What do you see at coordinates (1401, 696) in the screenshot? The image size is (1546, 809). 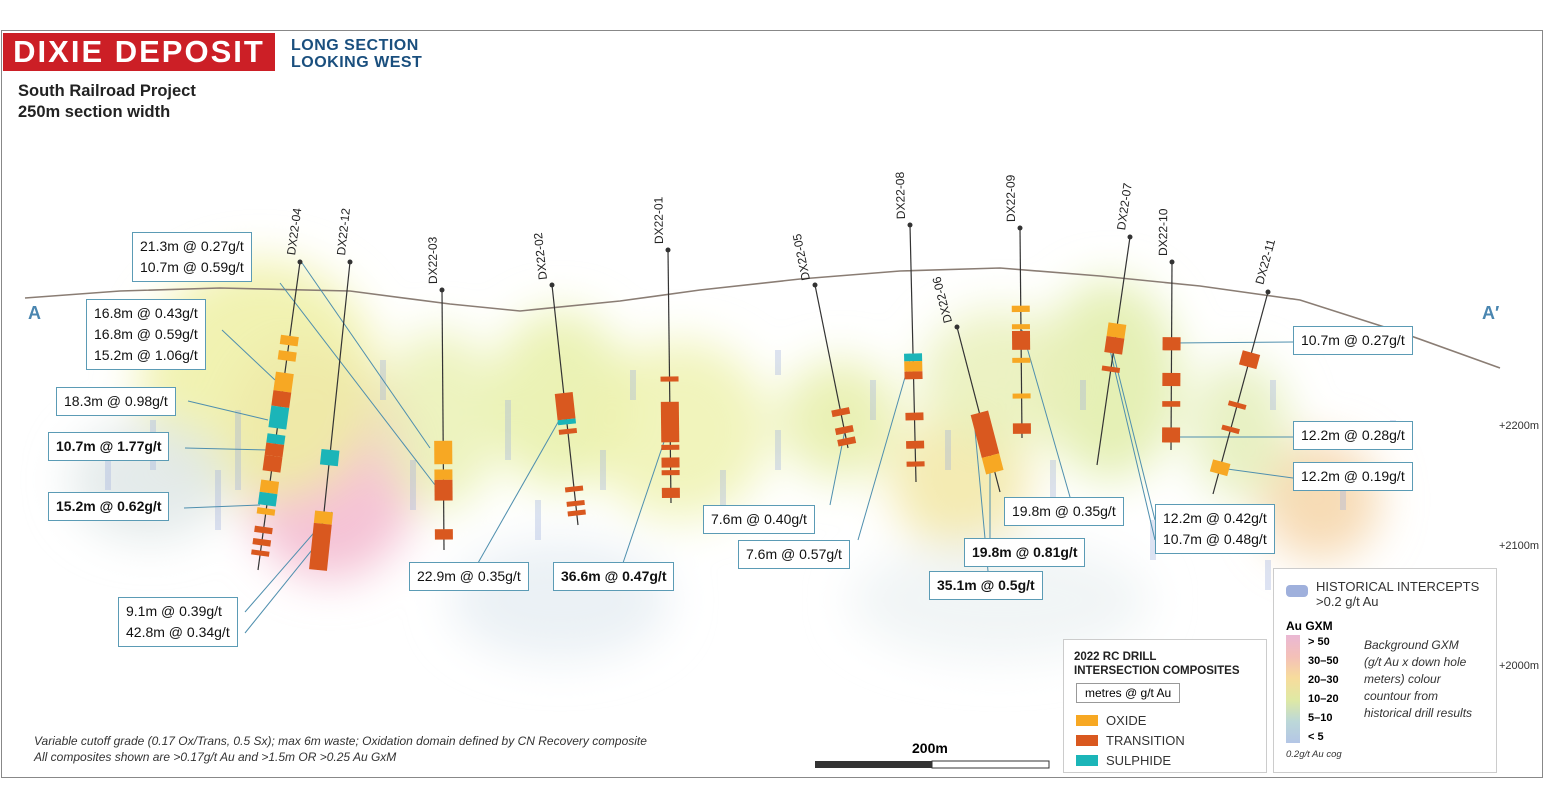 I see `gxm-description: countour from` at bounding box center [1401, 696].